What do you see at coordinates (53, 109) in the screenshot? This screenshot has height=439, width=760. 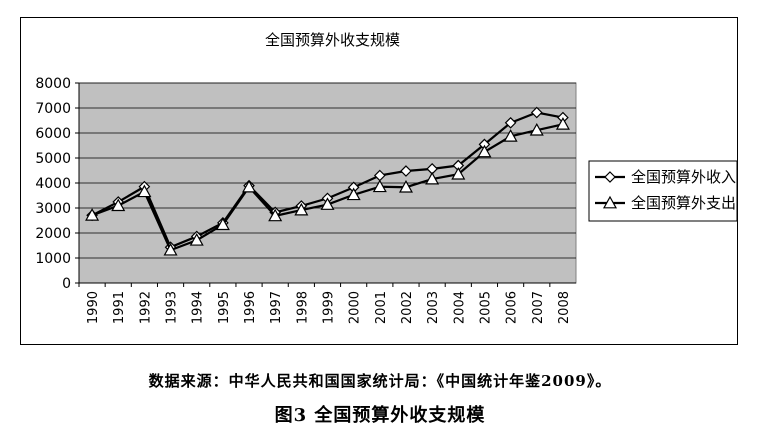 I see `y-tick-label: 7000` at bounding box center [53, 109].